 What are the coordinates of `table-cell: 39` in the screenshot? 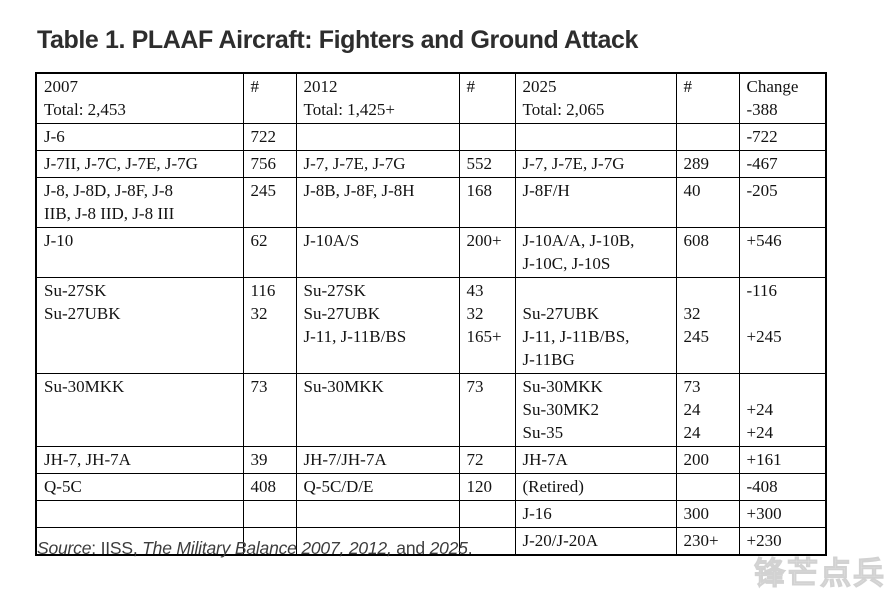 It's located at (269, 460).